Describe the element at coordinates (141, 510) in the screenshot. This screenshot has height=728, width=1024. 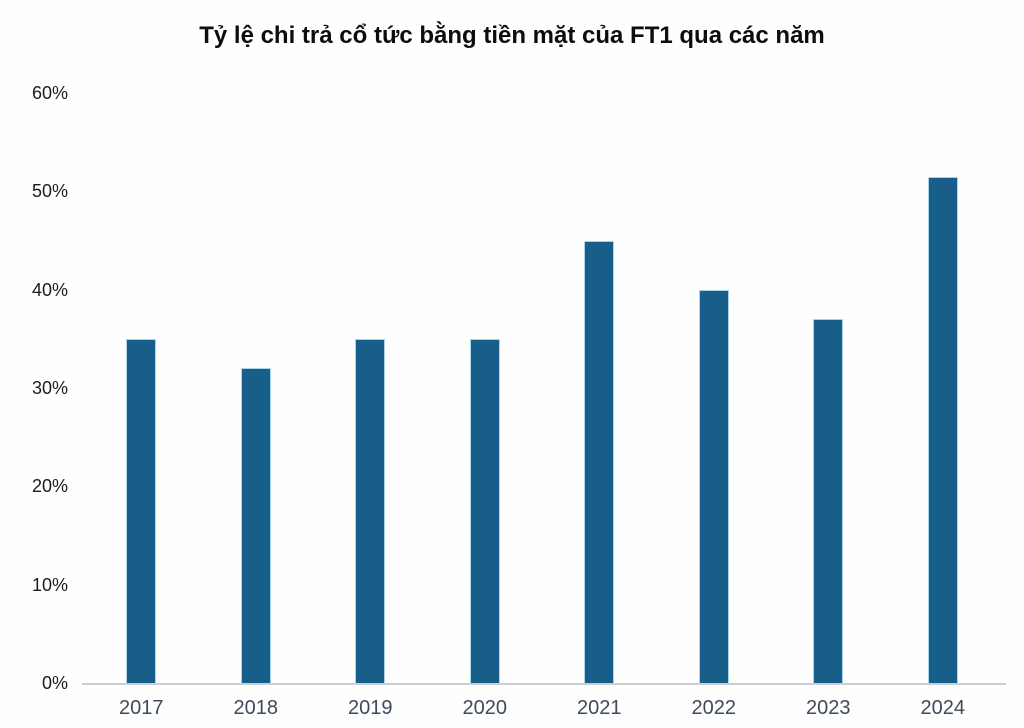
I see `bar-2017` at that location.